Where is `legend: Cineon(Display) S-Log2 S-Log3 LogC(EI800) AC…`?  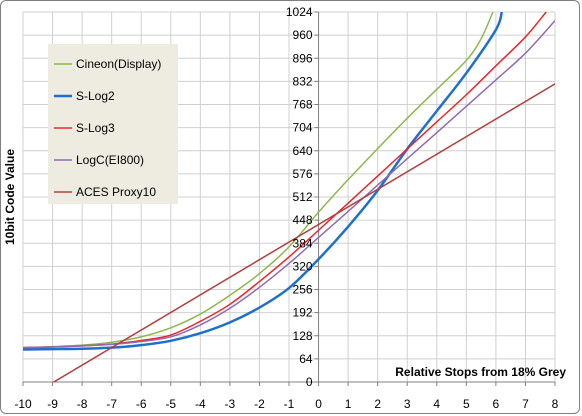
legend: Cineon(Display) S-Log2 S-Log3 LogC(EI800) AC… is located at coordinates (113, 124).